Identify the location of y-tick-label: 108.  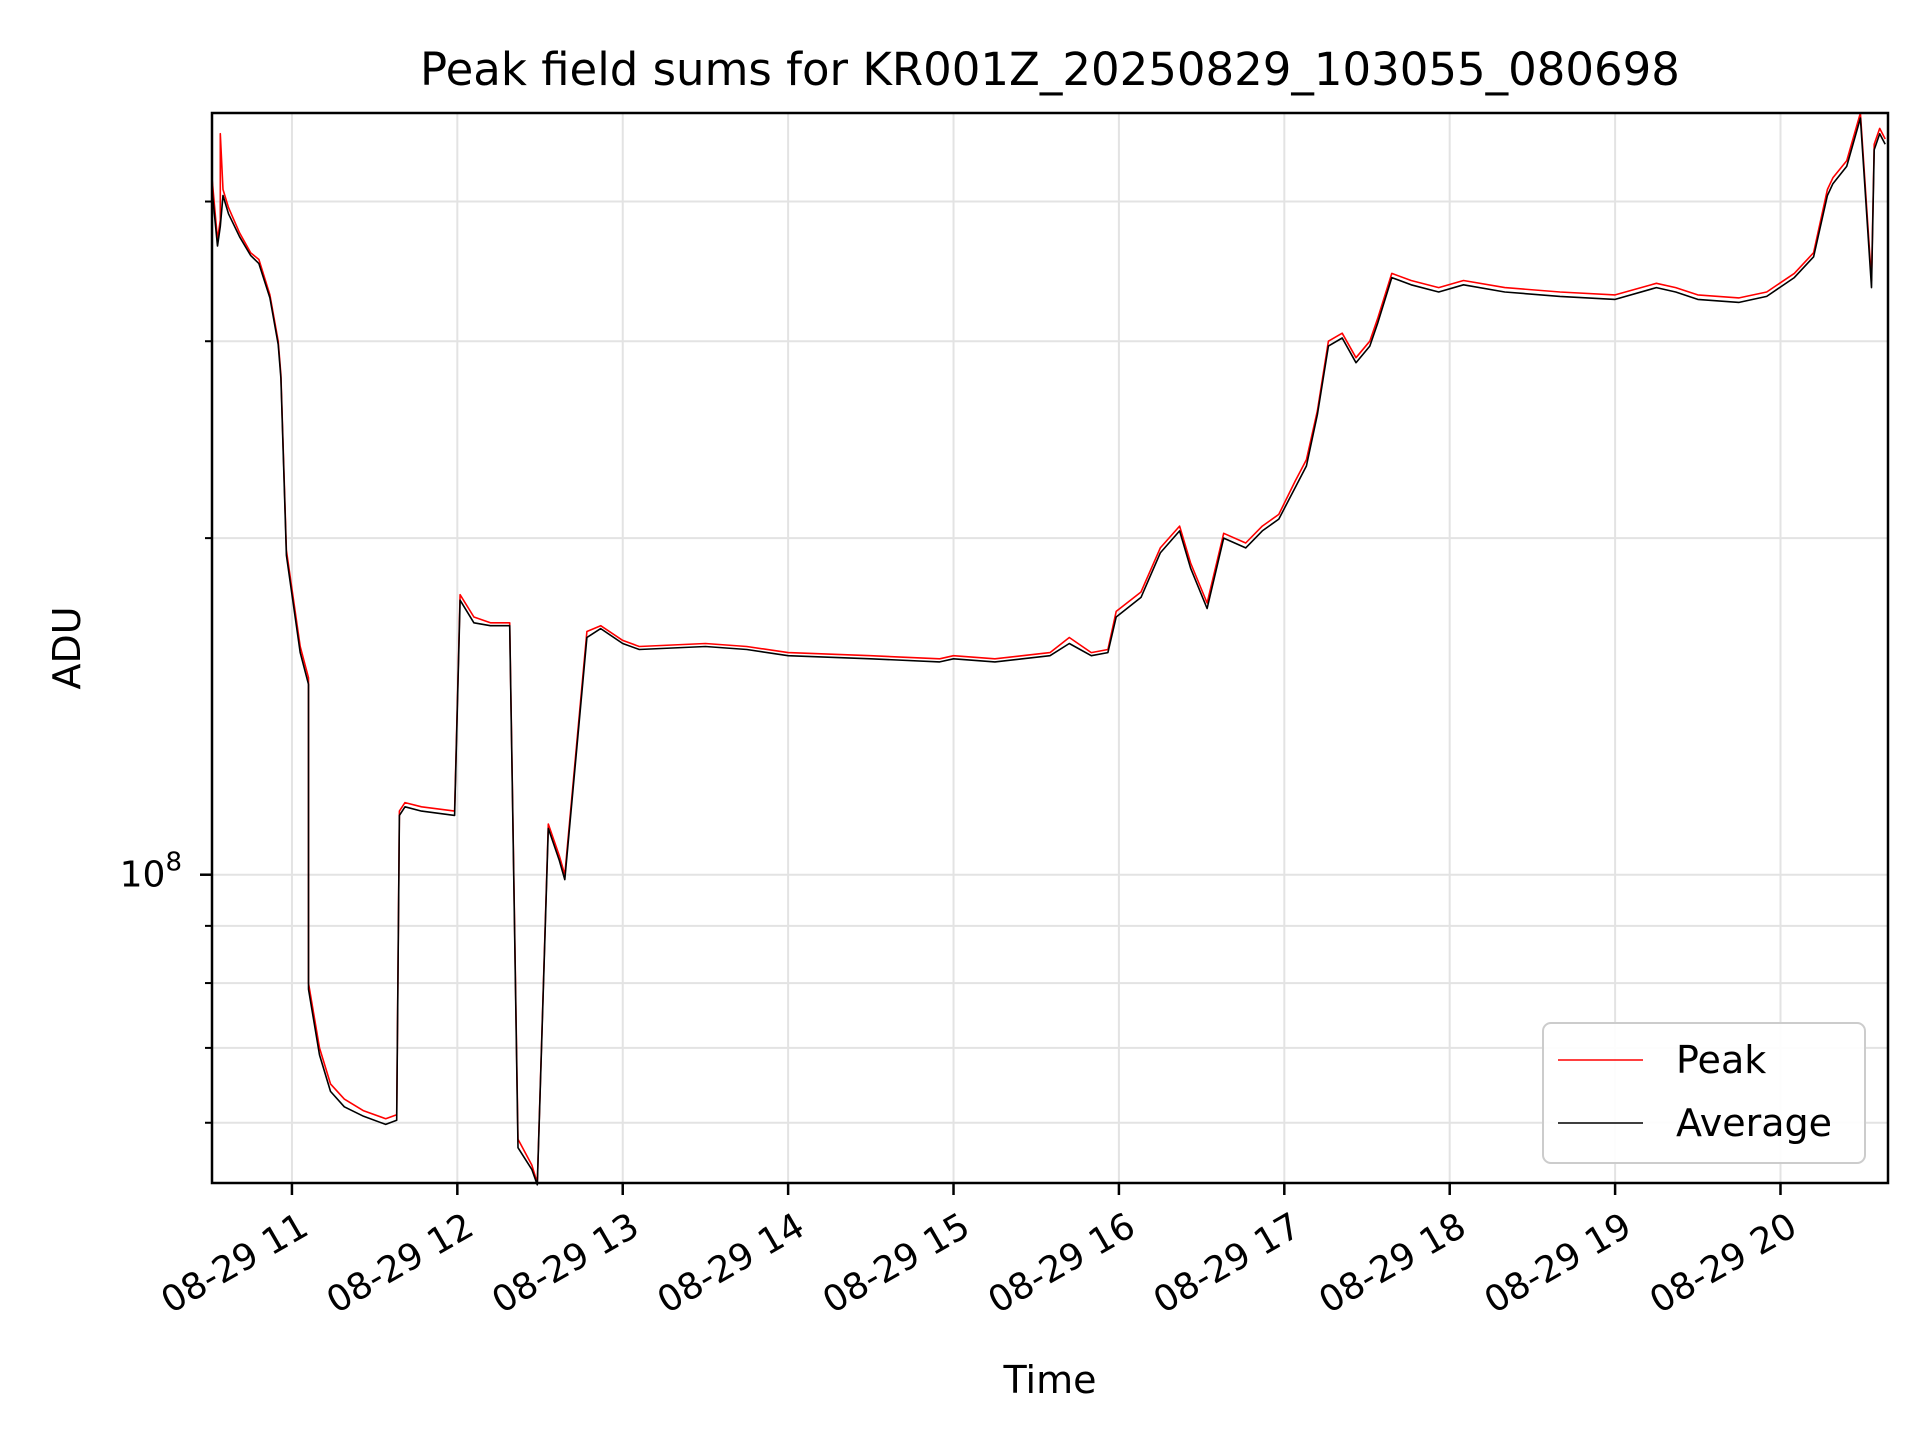
(151, 872).